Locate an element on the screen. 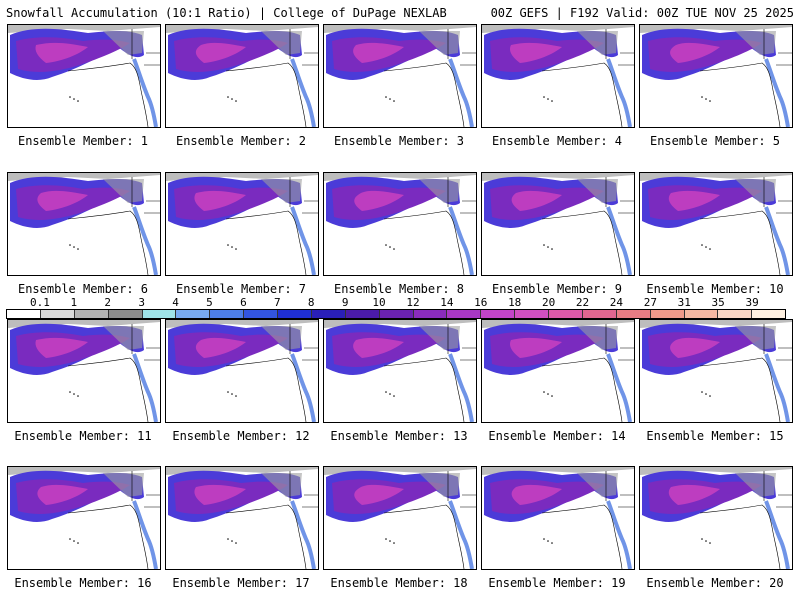 The width and height of the screenshot is (800, 600). colorbar-tick: 18 is located at coordinates (515, 302).